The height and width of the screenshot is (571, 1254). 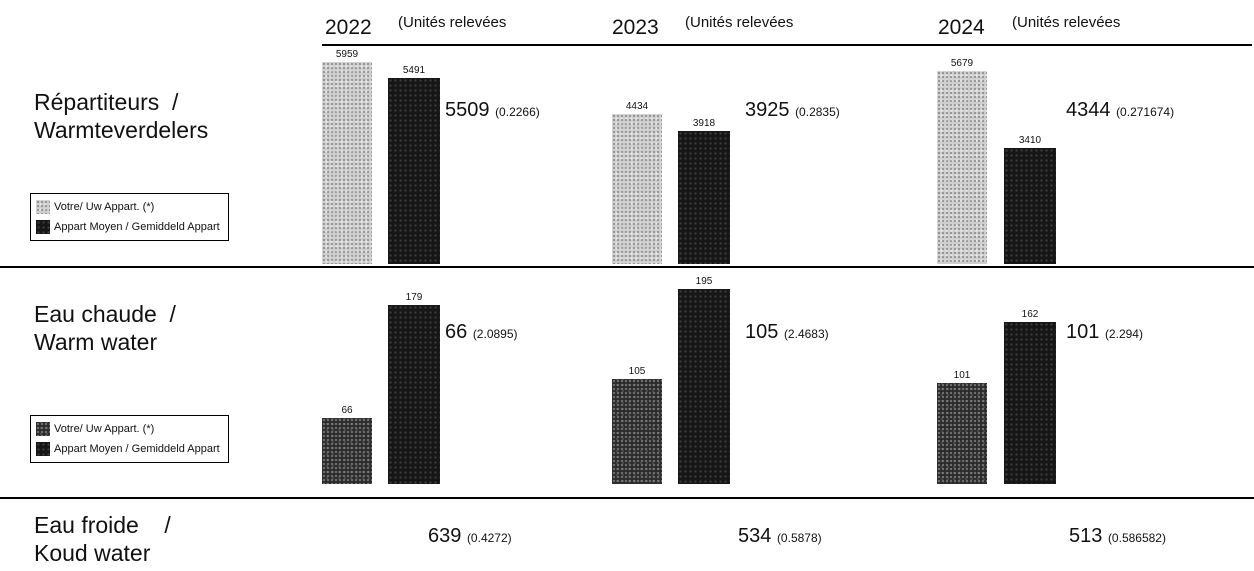 What do you see at coordinates (962, 433) in the screenshot?
I see `bar-eau-chaude-votre-2024` at bounding box center [962, 433].